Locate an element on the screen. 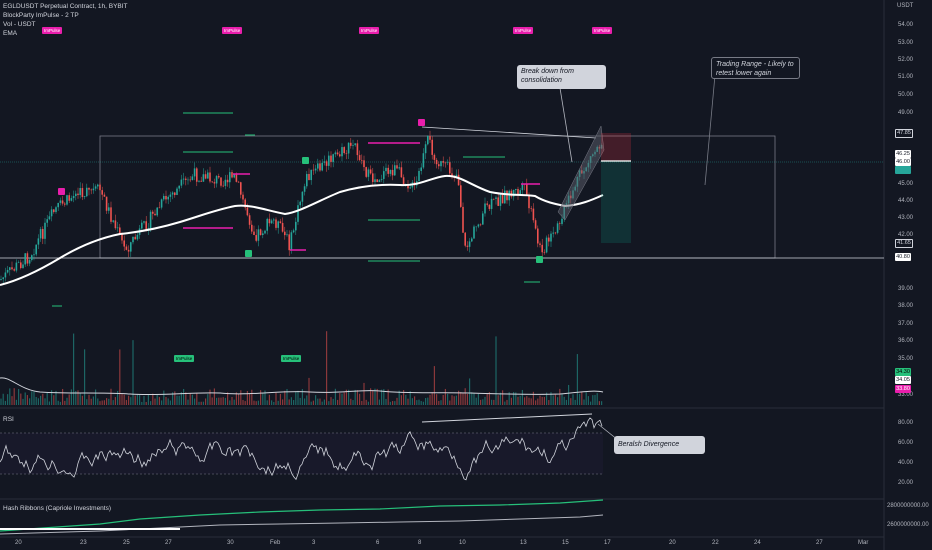  position-reward-zone is located at coordinates (616, 202).